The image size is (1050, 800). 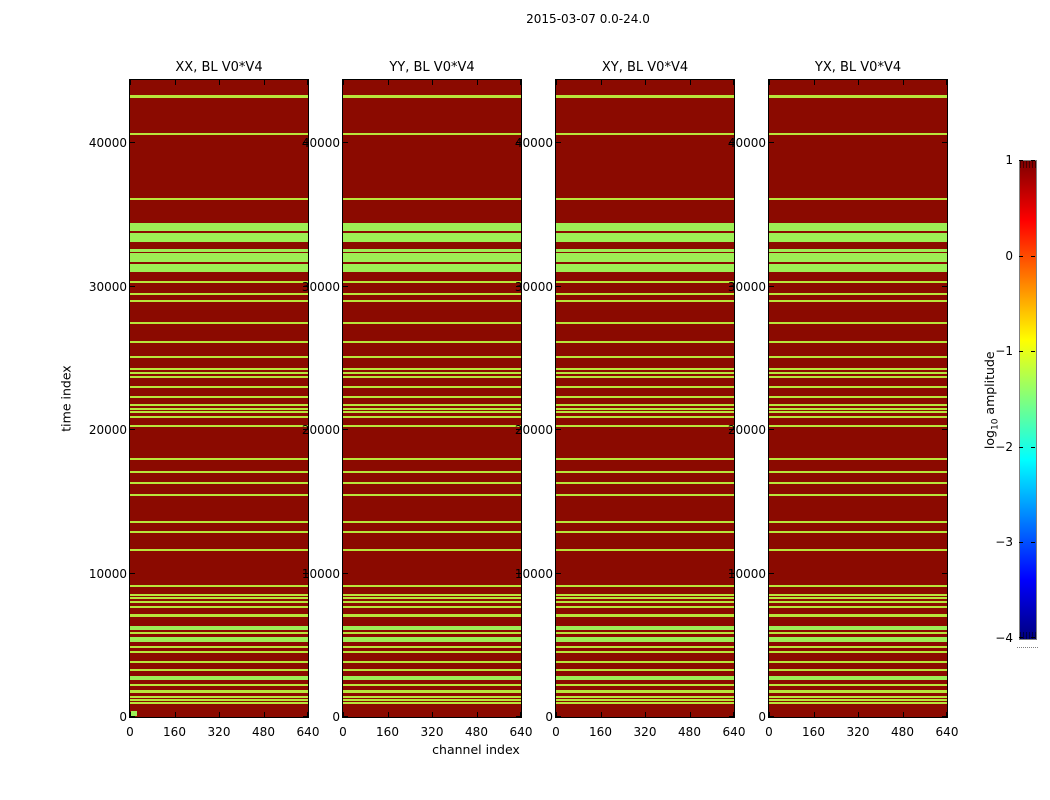 What do you see at coordinates (432, 732) in the screenshot?
I see `x-tick-label: 320` at bounding box center [432, 732].